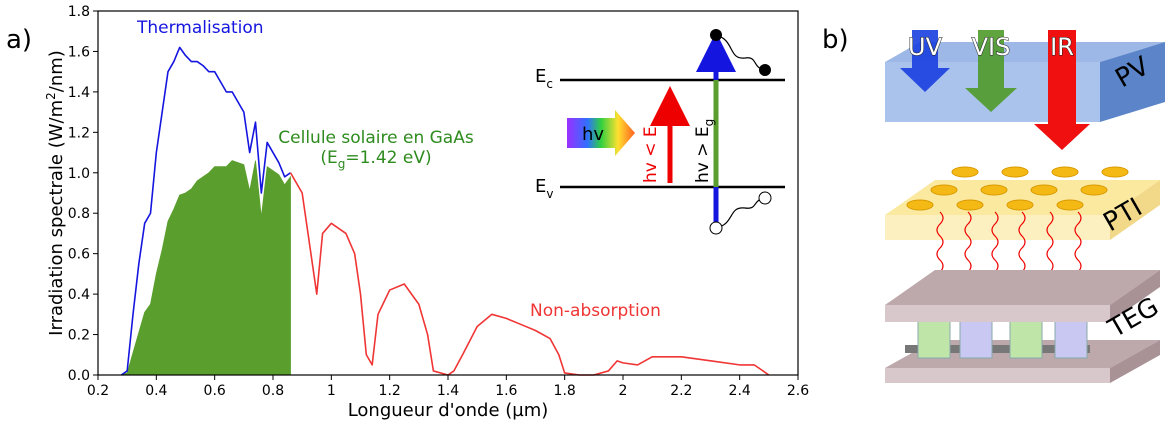  I want to click on series-label: Cellule solaire en GaAs, so click(376, 138).